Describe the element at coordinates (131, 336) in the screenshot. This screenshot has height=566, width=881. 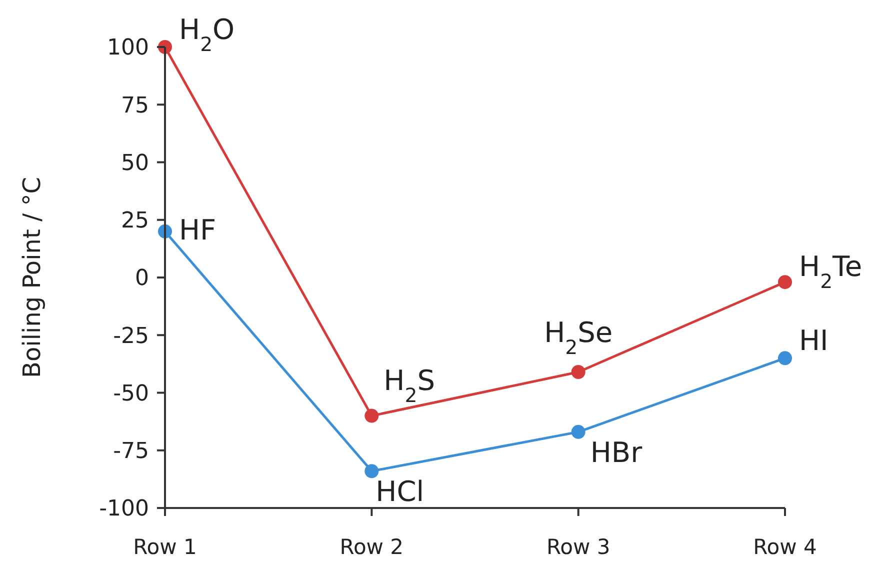
I see `y-tick-label: -25` at that location.